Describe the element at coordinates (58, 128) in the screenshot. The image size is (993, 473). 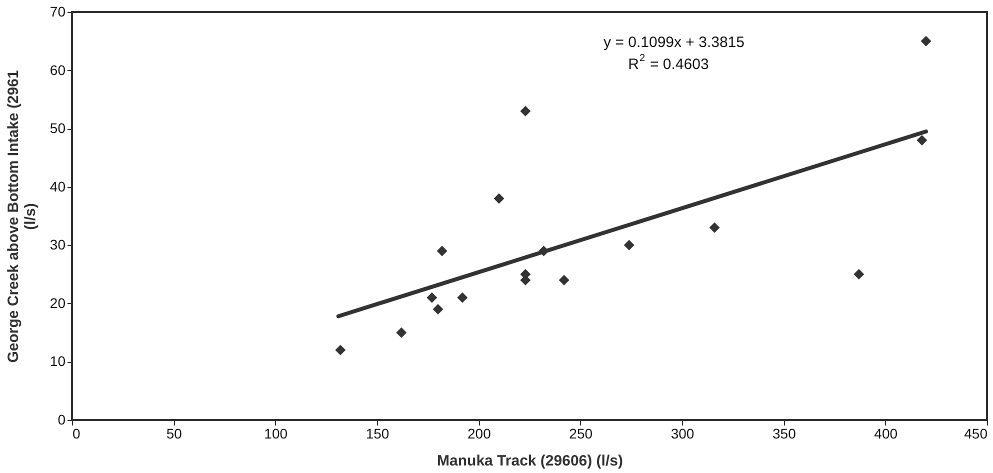
I see `y-tick-label: 50` at that location.